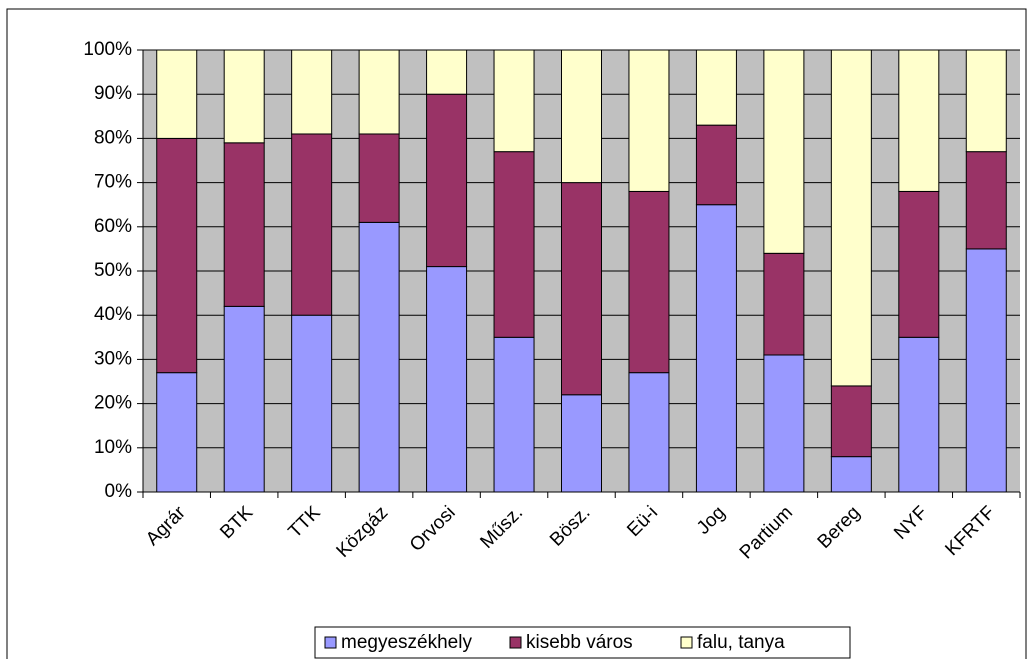 Image resolution: width=1032 pixels, height=659 pixels. Describe the element at coordinates (570, 526) in the screenshot. I see `x-tick-label: Bösz.` at that location.